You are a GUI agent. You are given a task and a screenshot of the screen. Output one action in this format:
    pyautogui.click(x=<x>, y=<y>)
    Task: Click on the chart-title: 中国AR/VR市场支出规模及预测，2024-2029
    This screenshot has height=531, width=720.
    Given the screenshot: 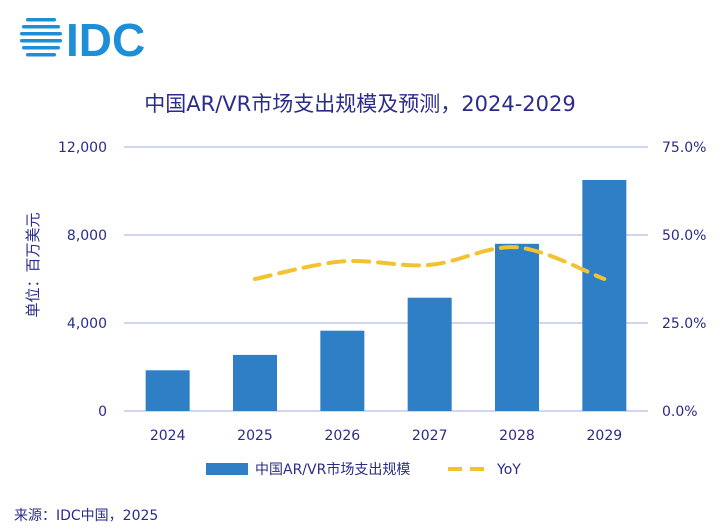 What is the action you would take?
    pyautogui.click(x=359, y=104)
    